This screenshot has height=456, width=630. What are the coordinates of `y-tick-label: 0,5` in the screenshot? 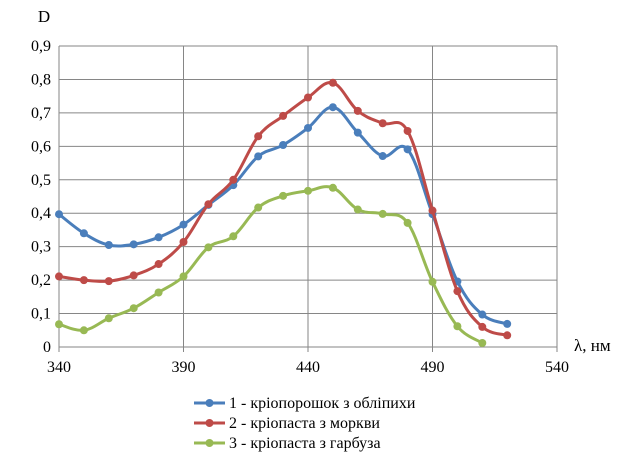 It's located at (41, 180).